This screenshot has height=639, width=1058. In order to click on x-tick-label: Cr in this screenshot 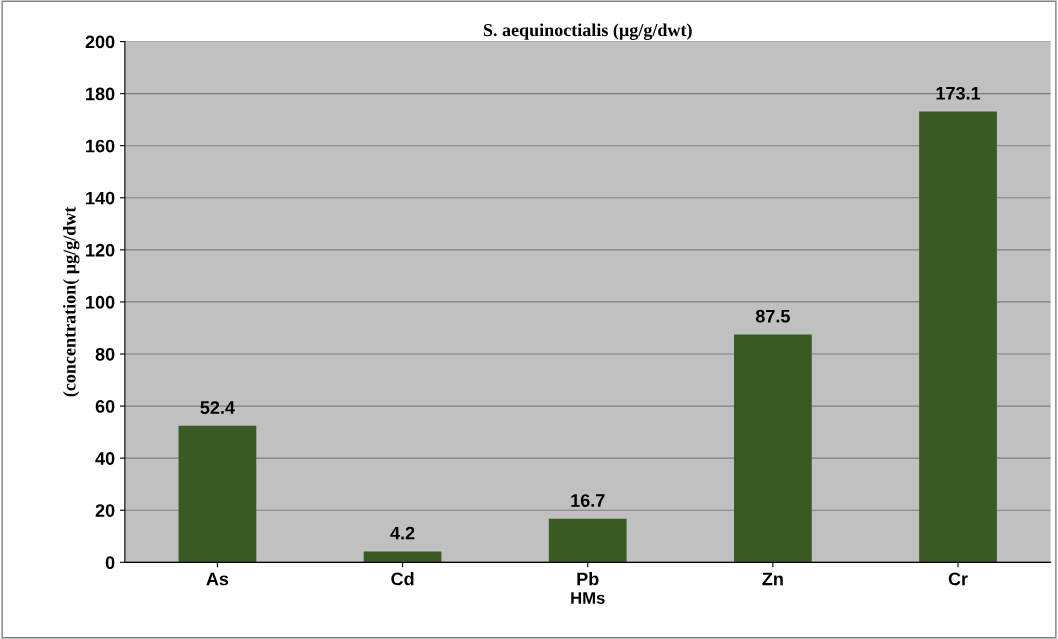, I will do `click(958, 579)`.